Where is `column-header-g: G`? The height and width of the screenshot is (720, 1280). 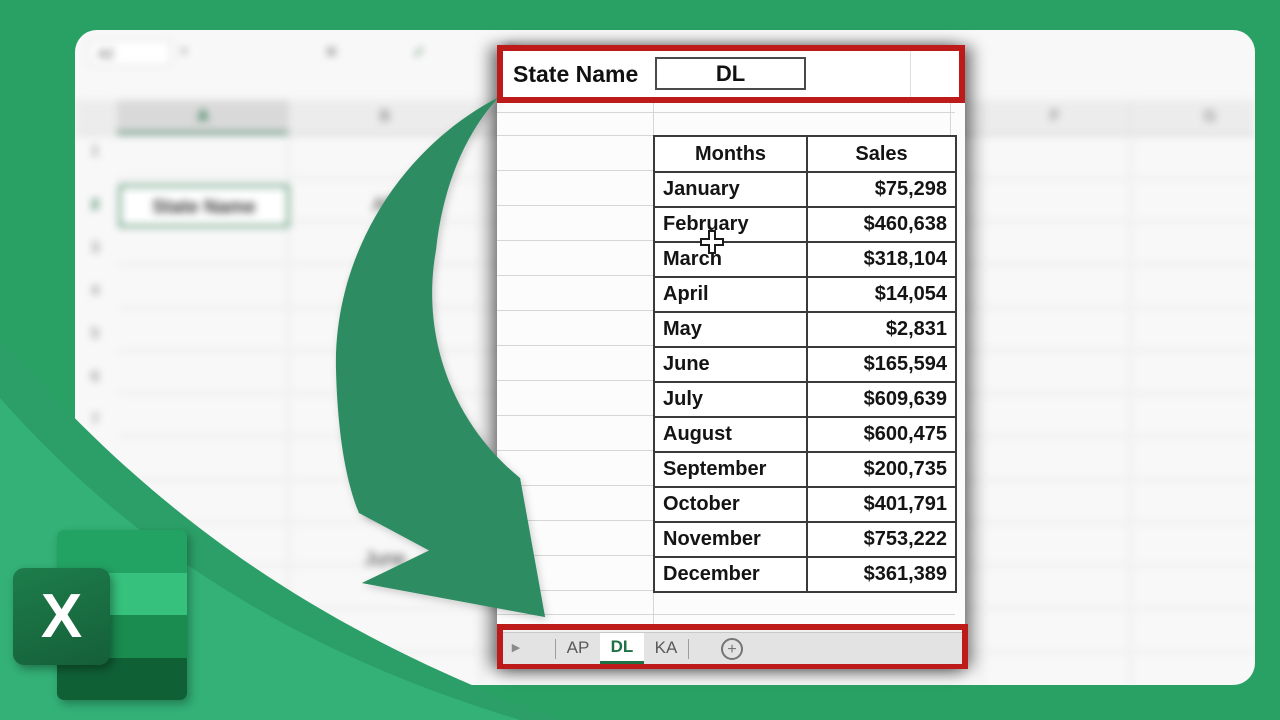 column-header-g: G is located at coordinates (1210, 116).